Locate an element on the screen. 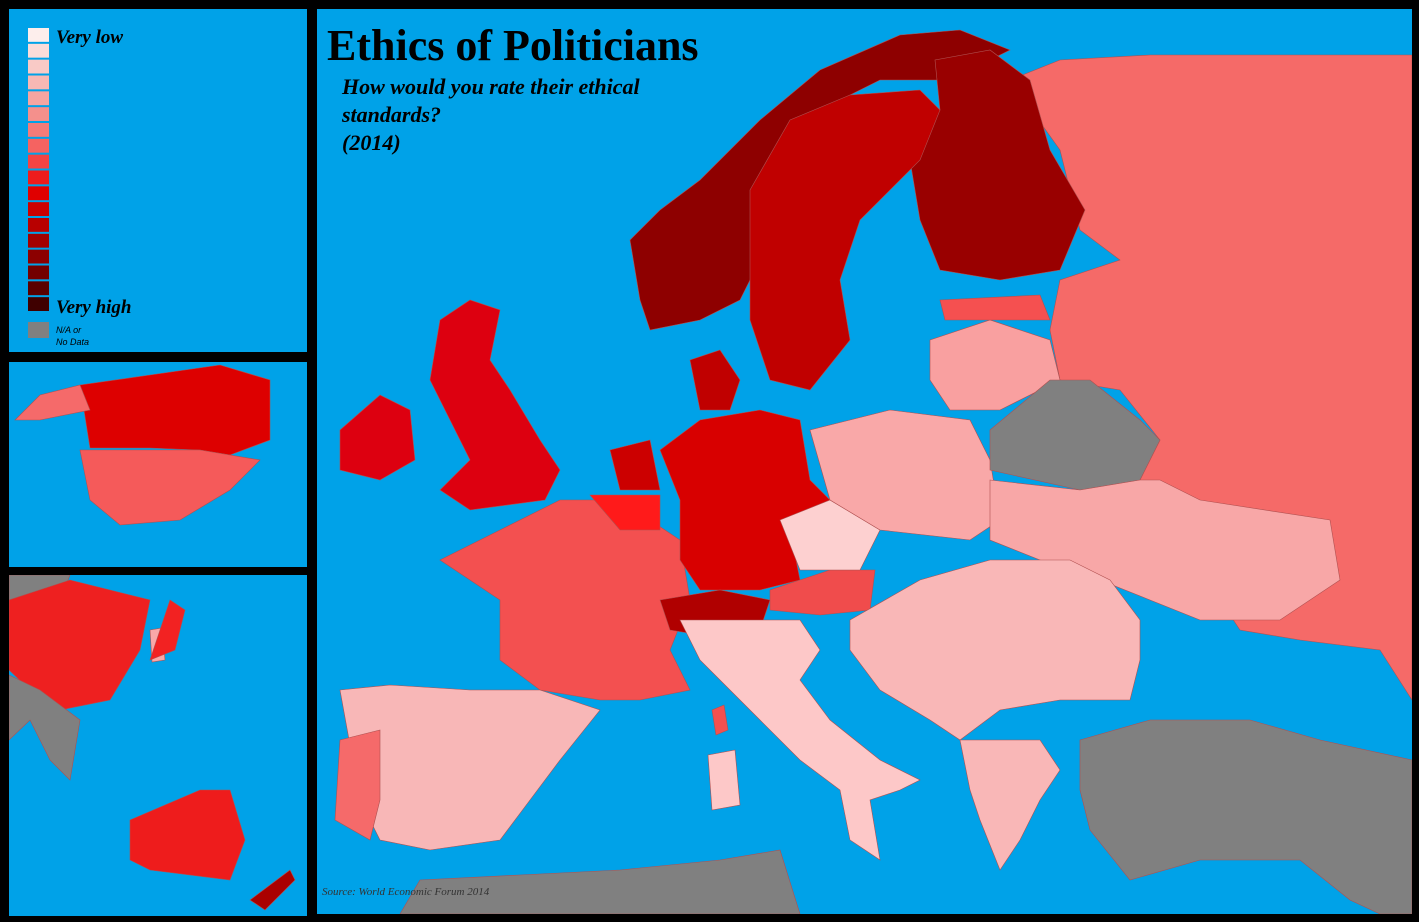  united-states is located at coordinates (170, 487).